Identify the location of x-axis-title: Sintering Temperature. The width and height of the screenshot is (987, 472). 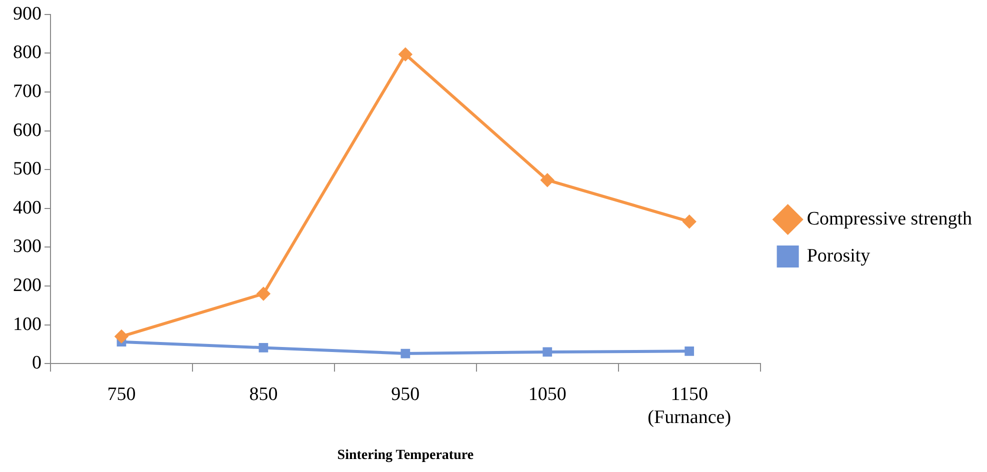
(405, 456).